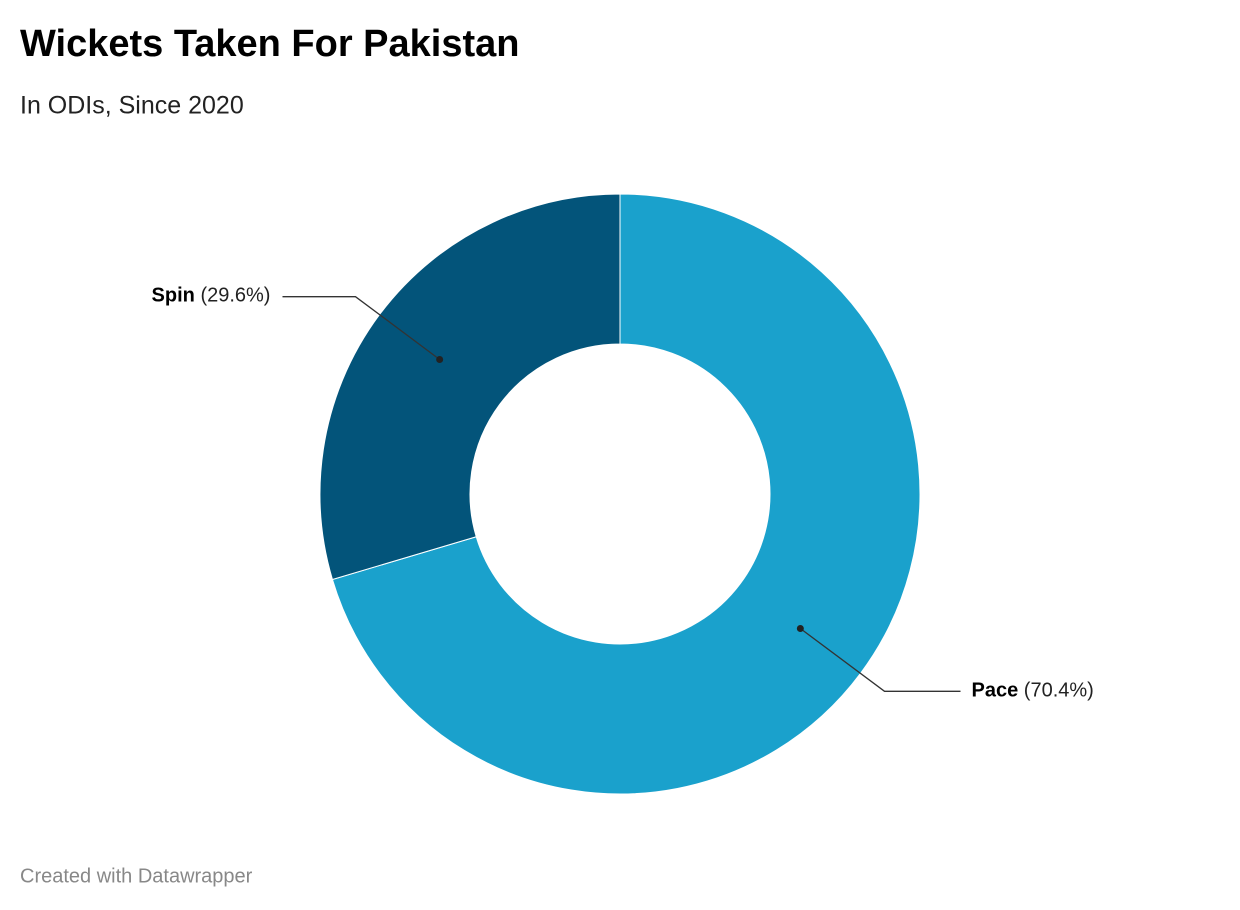 The height and width of the screenshot is (910, 1240). What do you see at coordinates (136, 876) in the screenshot?
I see `footer: Created with Datawrapper` at bounding box center [136, 876].